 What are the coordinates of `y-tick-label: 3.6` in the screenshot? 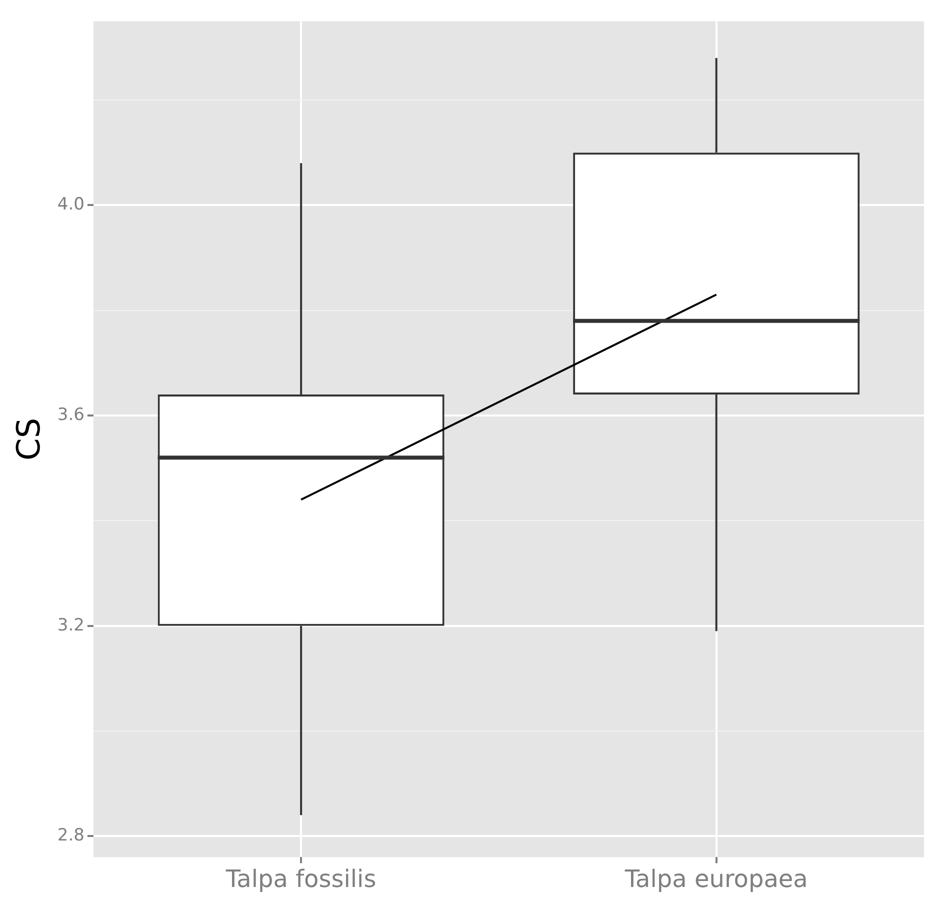 It's located at (70, 414).